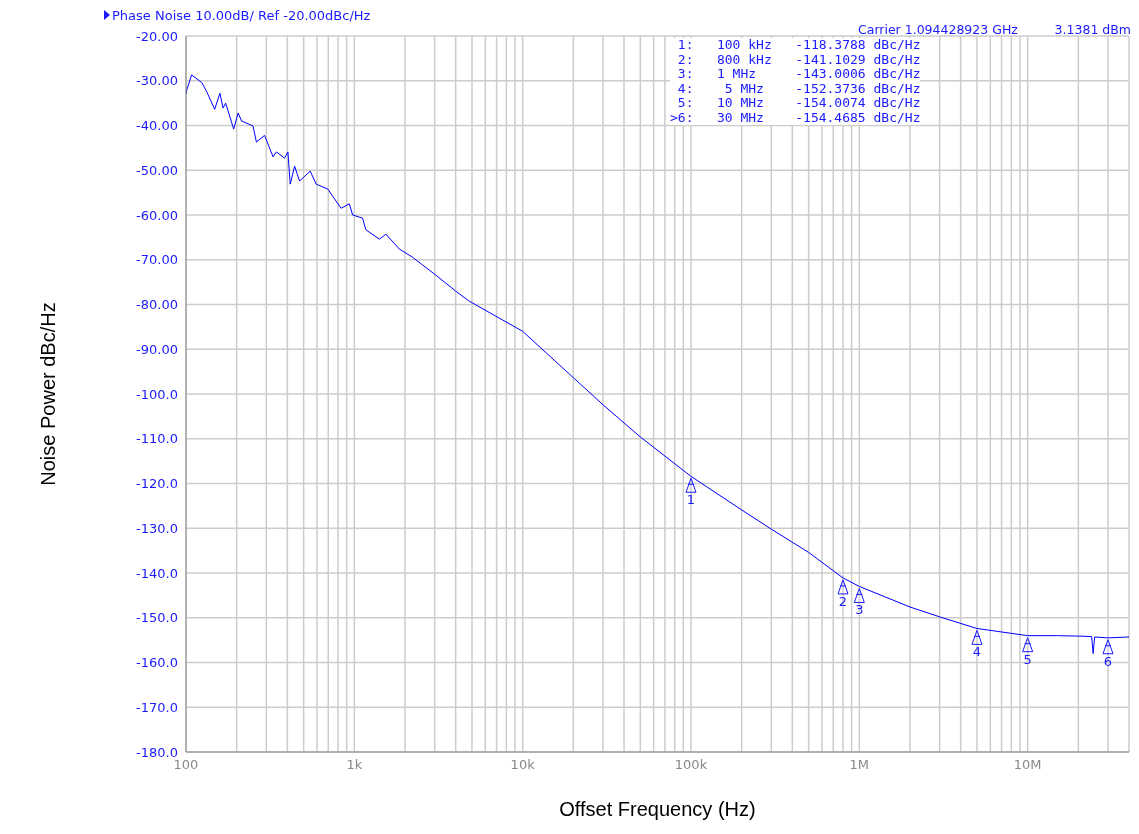  Describe the element at coordinates (157, 752) in the screenshot. I see `y-tick-label: -180.0` at that location.